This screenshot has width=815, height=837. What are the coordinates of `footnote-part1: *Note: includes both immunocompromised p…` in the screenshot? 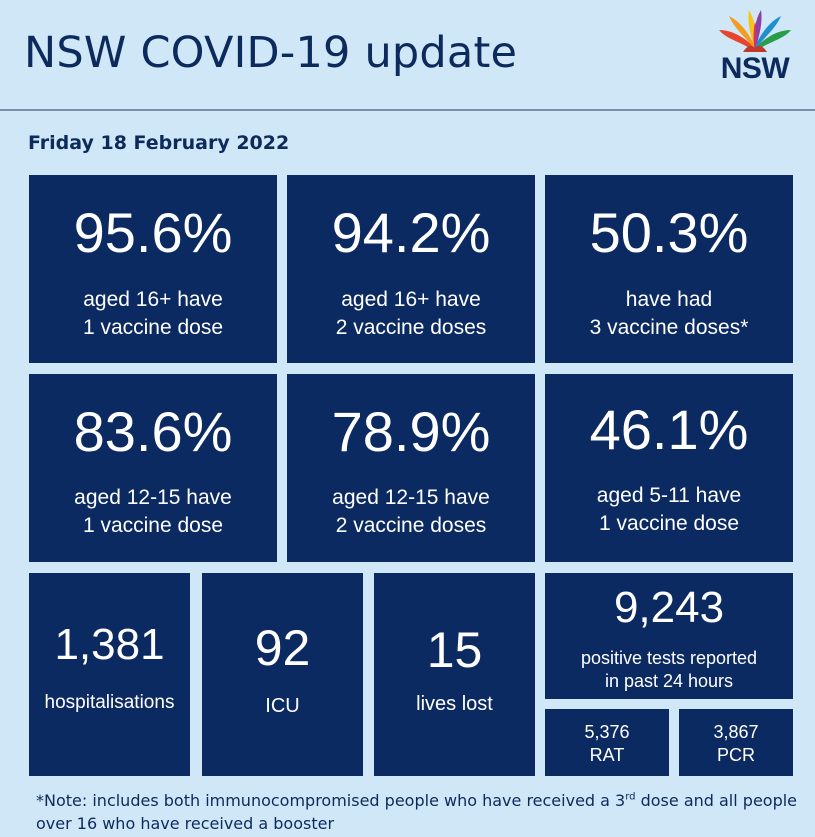 It's located at (331, 800).